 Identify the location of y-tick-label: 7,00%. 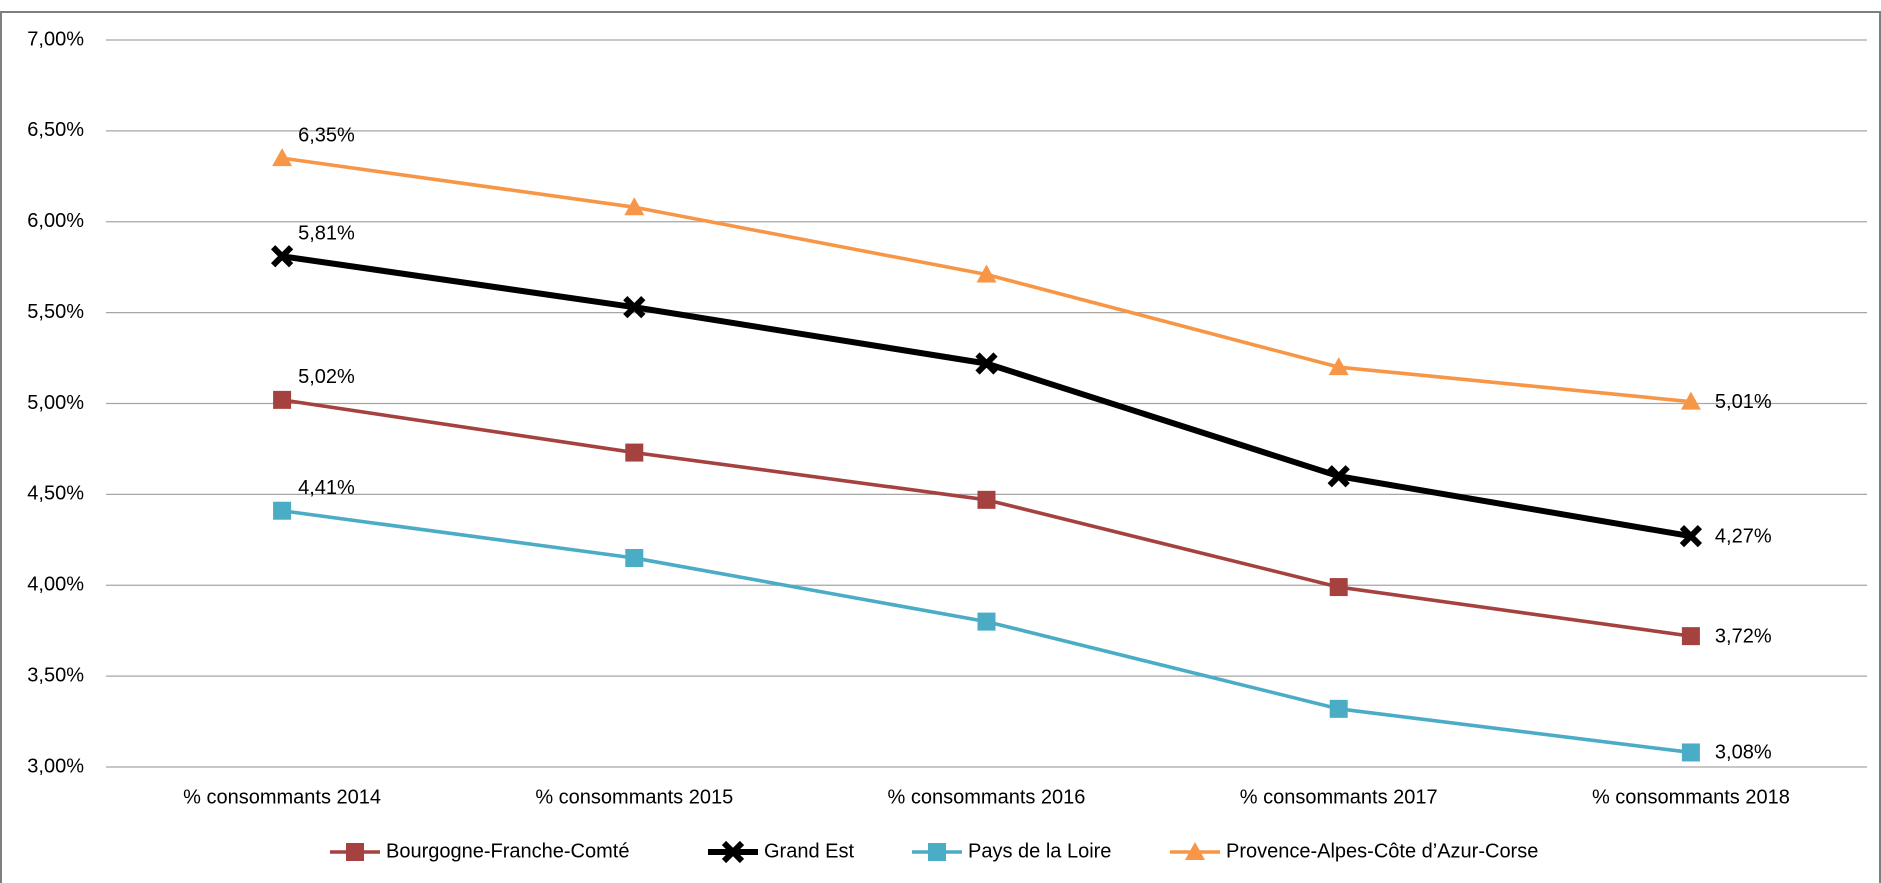
(55, 39).